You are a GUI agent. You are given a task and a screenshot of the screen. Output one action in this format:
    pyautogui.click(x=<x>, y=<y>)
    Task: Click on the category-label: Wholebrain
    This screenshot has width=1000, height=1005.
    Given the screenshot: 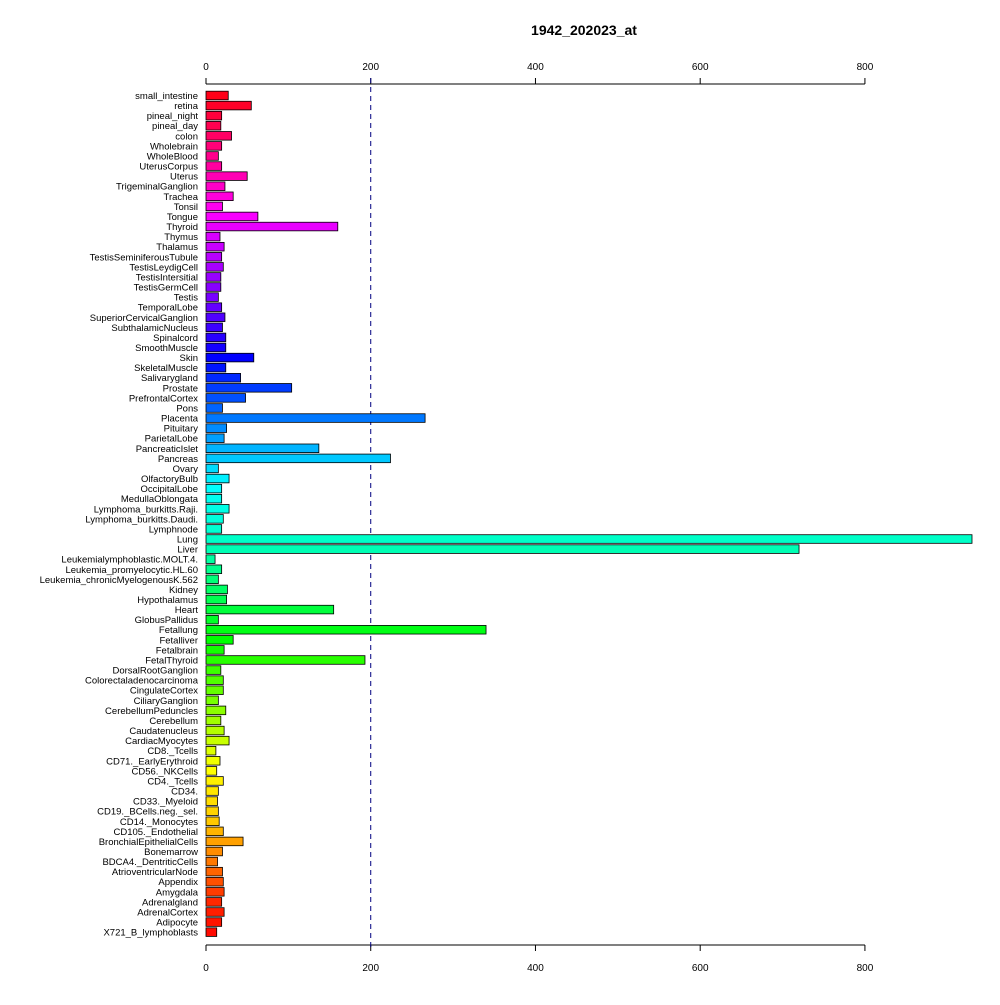 What is the action you would take?
    pyautogui.click(x=174, y=146)
    